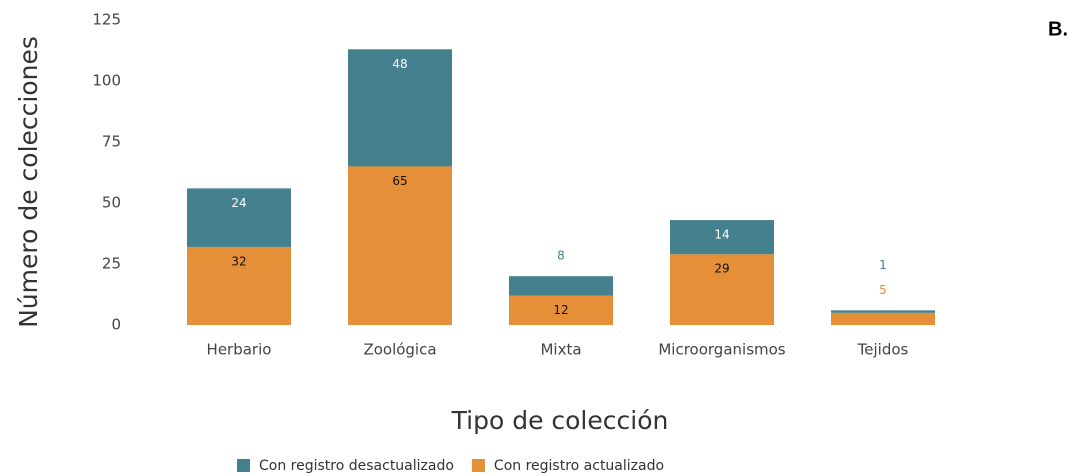  Describe the element at coordinates (399, 350) in the screenshot. I see `x-tick-label: Zoológica` at that location.